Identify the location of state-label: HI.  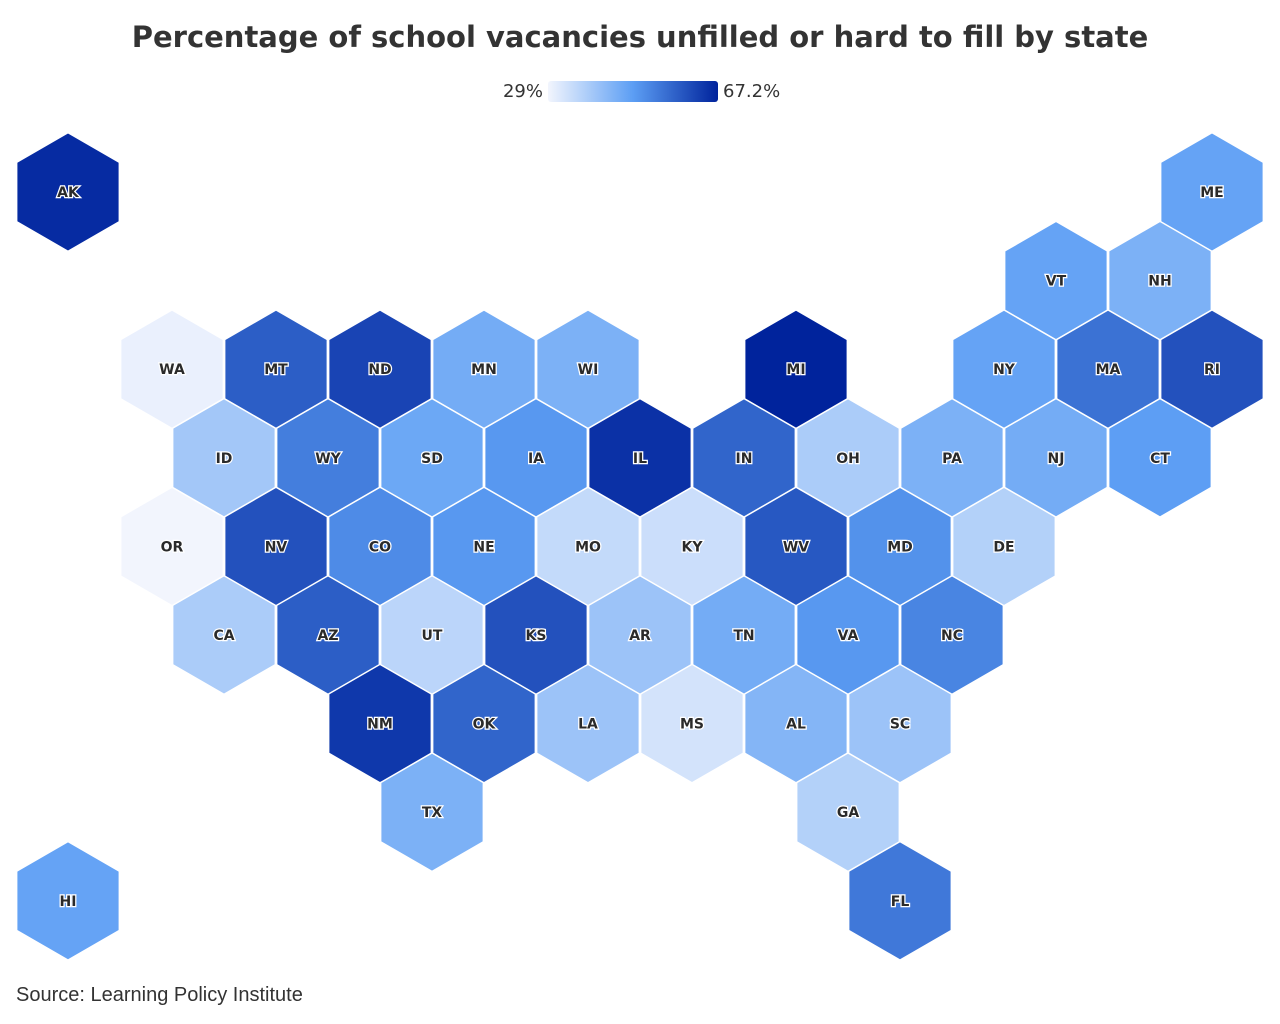
(68, 902).